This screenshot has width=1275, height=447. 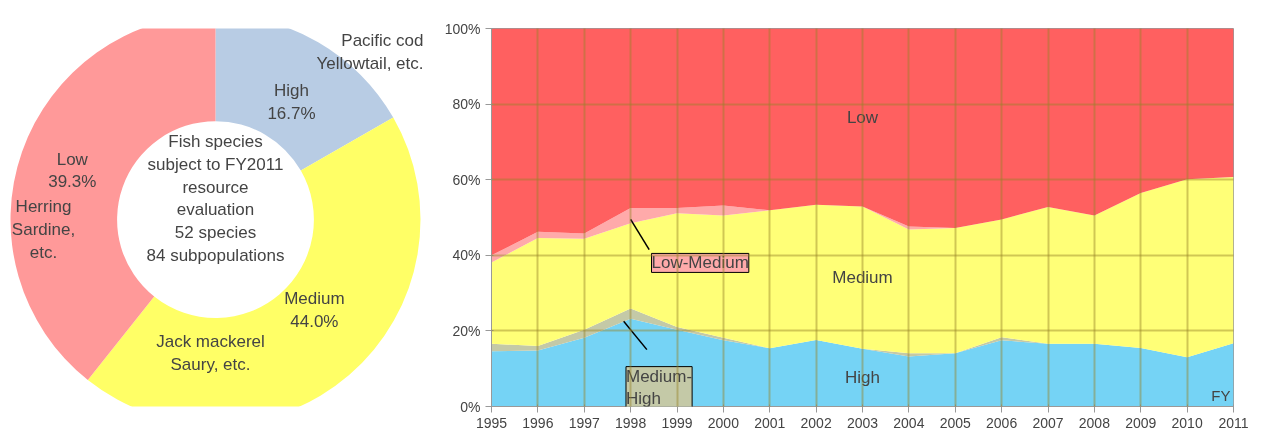 What do you see at coordinates (314, 322) in the screenshot?
I see `data-label: 44.0%` at bounding box center [314, 322].